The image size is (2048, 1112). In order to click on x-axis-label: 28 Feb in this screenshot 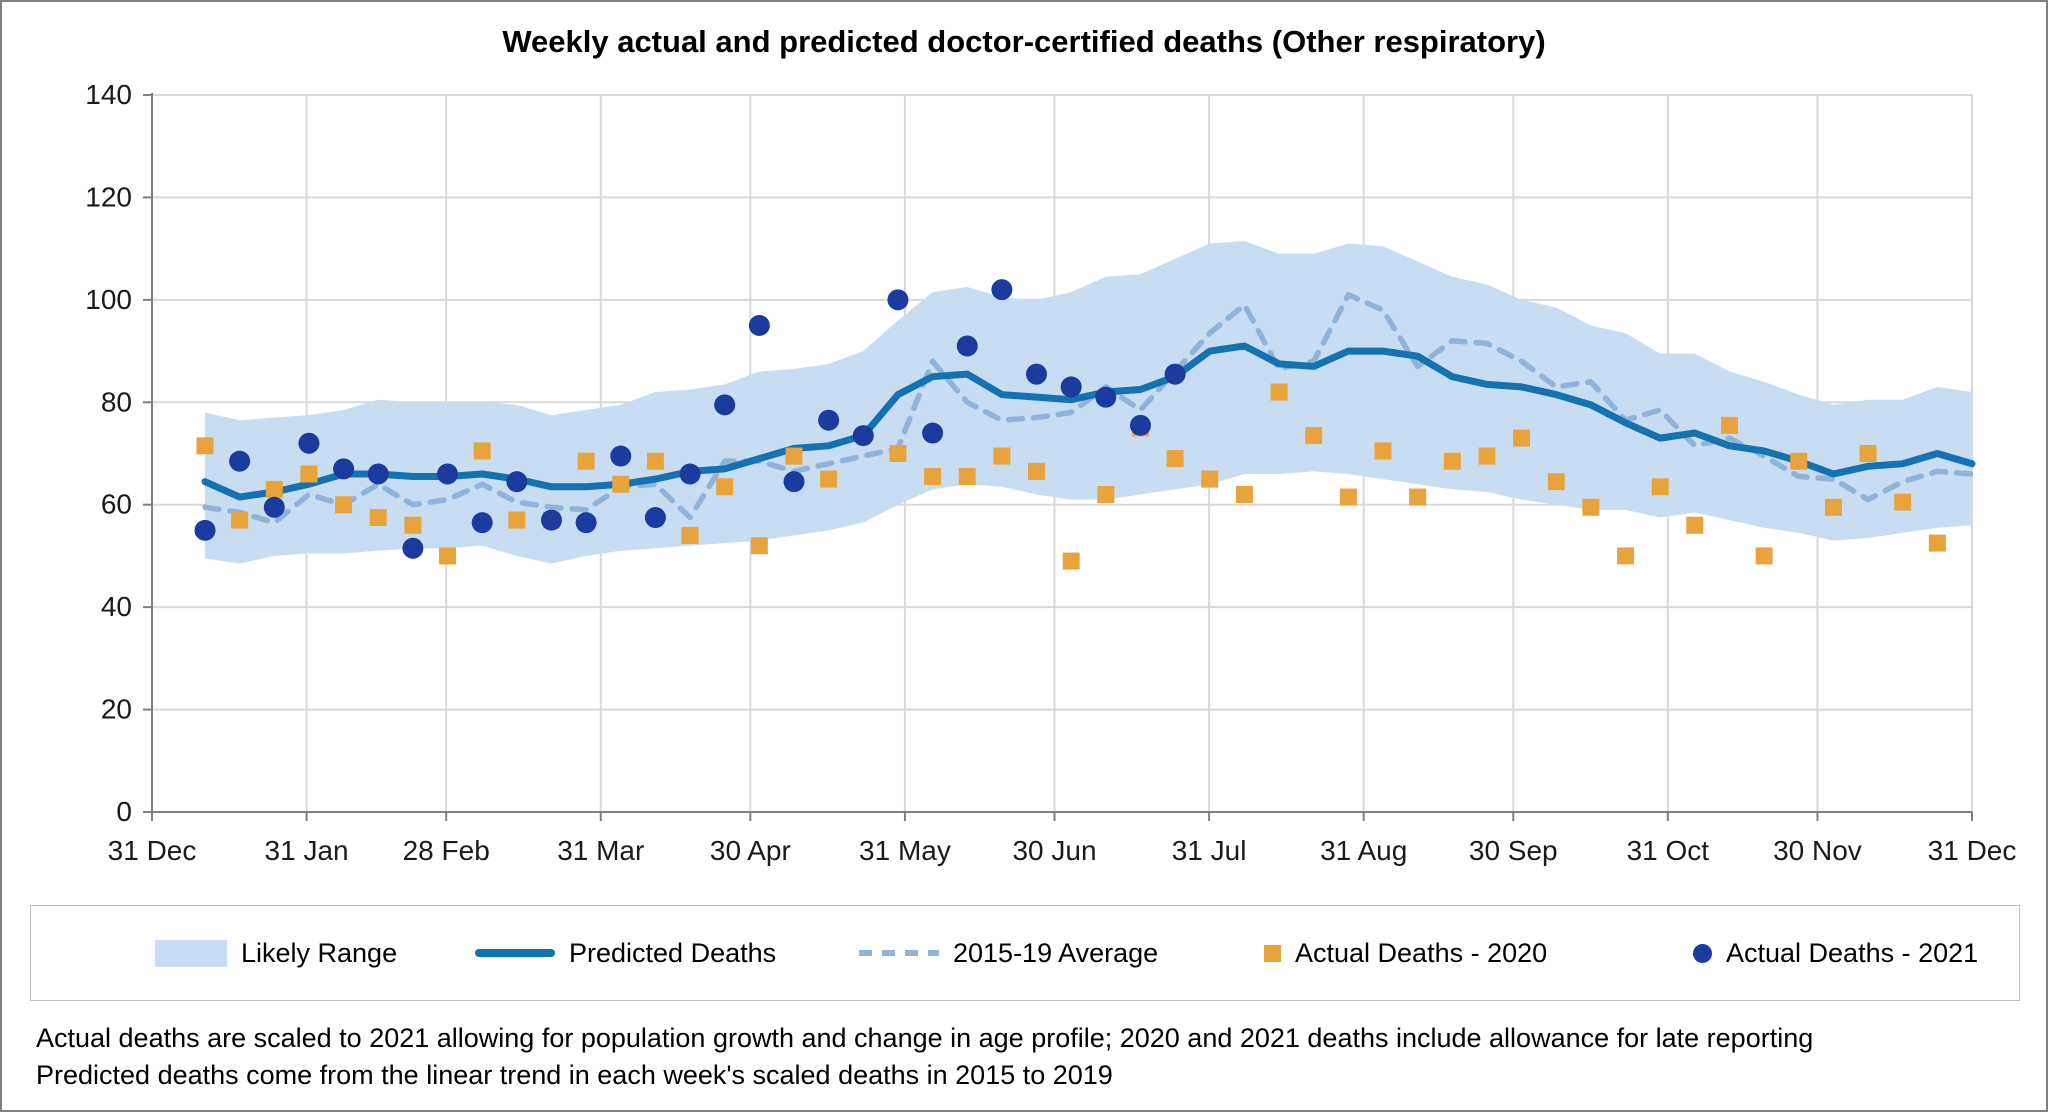, I will do `click(446, 850)`.